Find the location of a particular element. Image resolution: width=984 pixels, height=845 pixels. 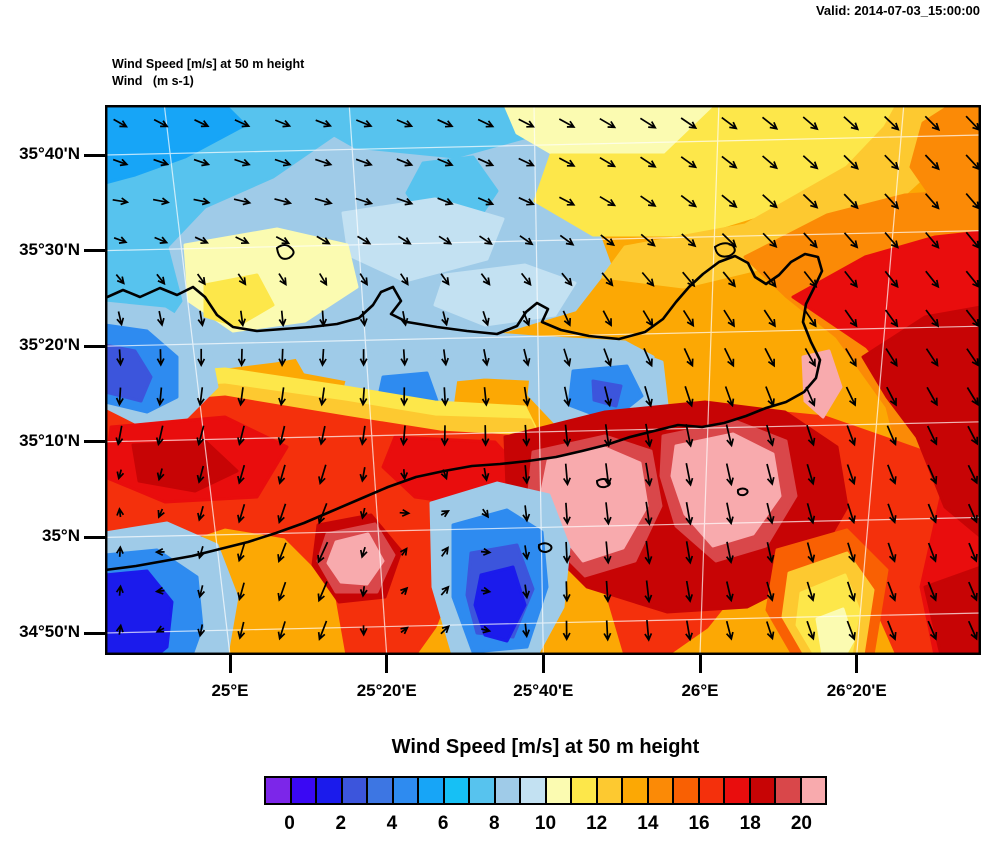

y-tick-label: 34°50'N is located at coordinates (49, 631).